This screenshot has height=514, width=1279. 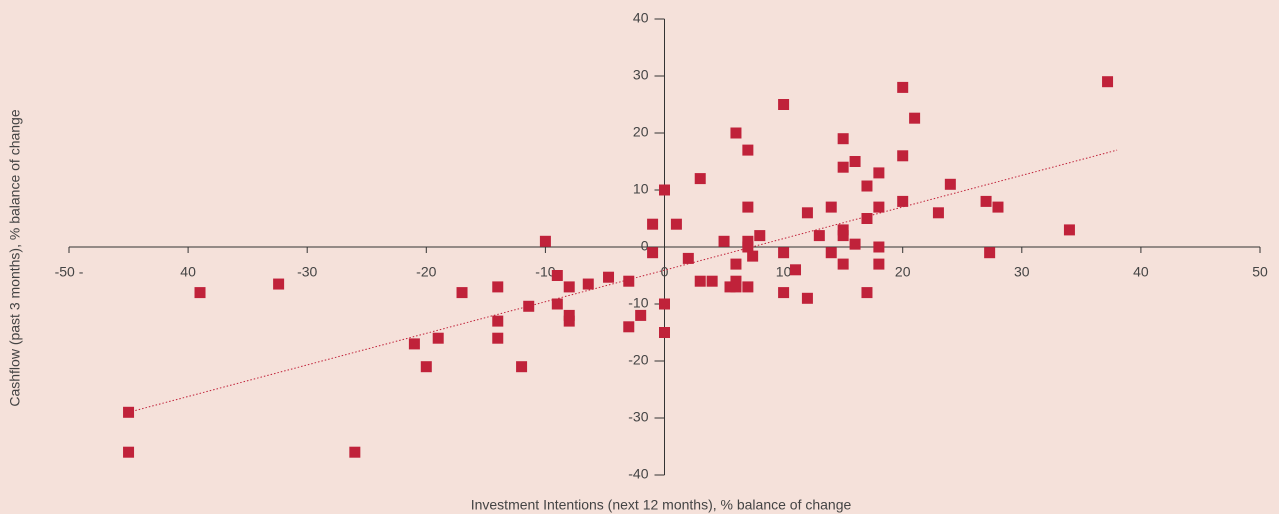 What do you see at coordinates (426, 272) in the screenshot?
I see `x-tick-label: -20` at bounding box center [426, 272].